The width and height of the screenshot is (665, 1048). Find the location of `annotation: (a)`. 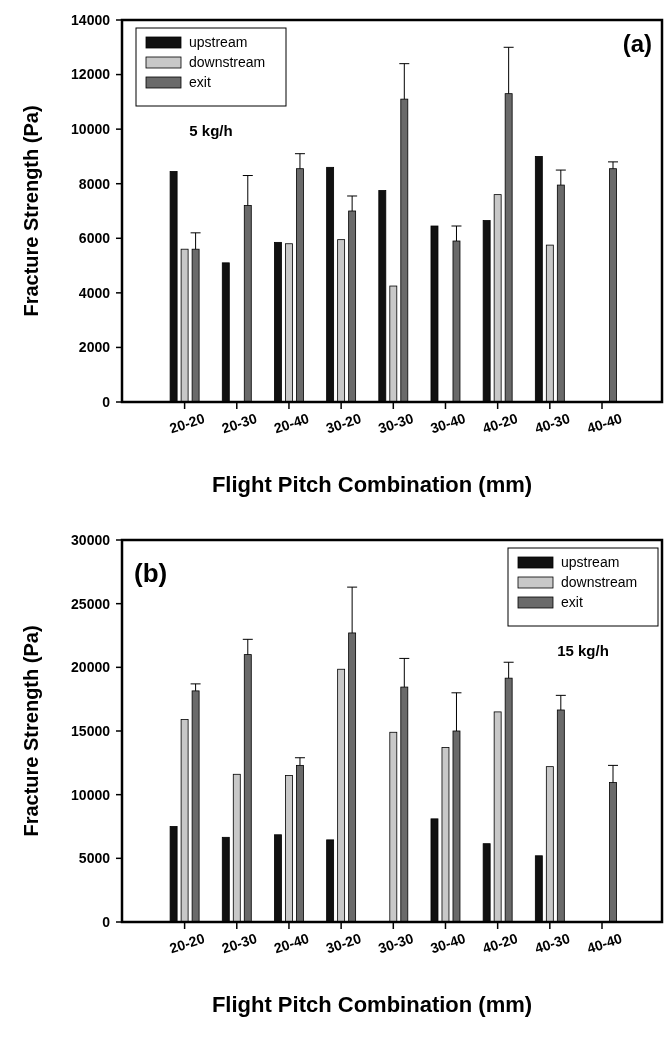

annotation: (a) is located at coordinates (637, 43).